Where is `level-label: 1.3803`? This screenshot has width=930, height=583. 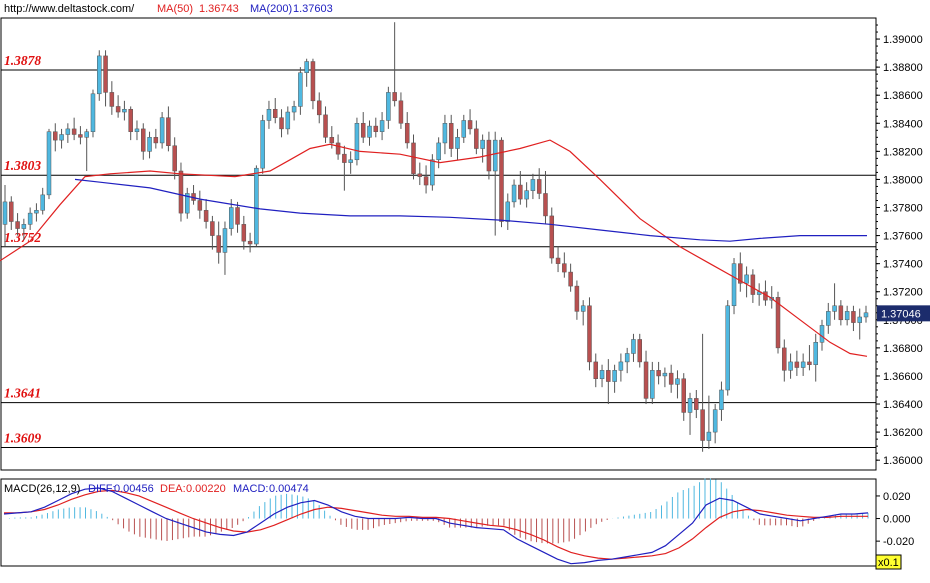 level-label: 1.3803 is located at coordinates (22, 165).